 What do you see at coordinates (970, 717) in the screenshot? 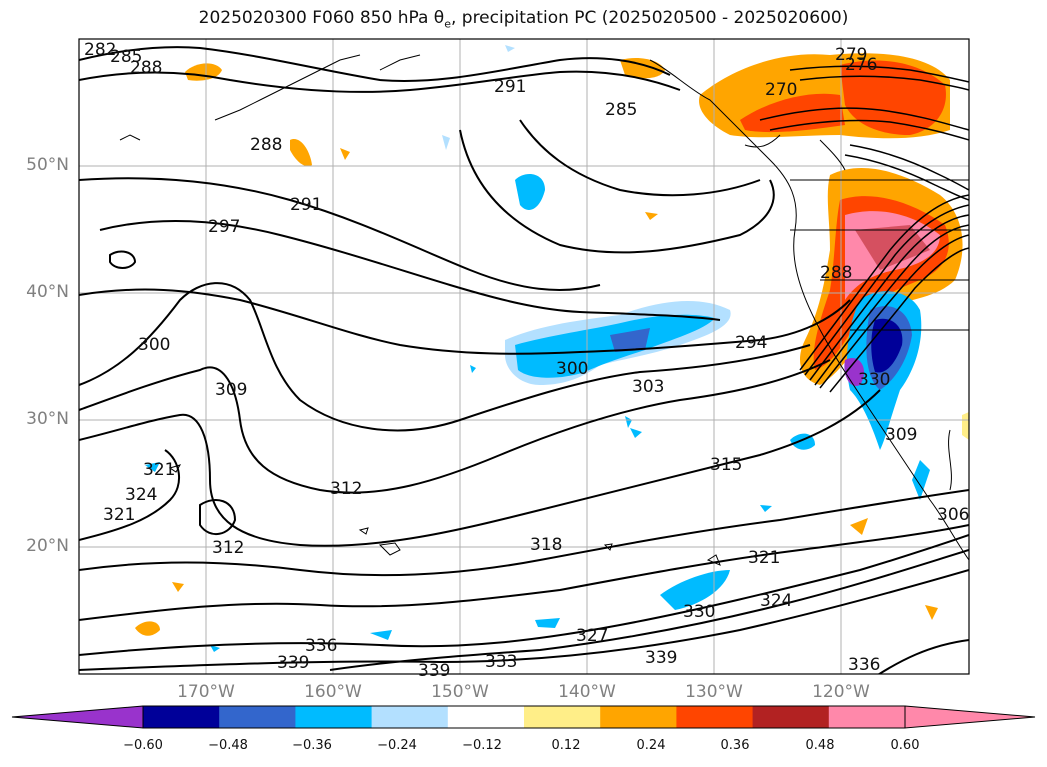
I see `colorbar-extension-high` at bounding box center [970, 717].